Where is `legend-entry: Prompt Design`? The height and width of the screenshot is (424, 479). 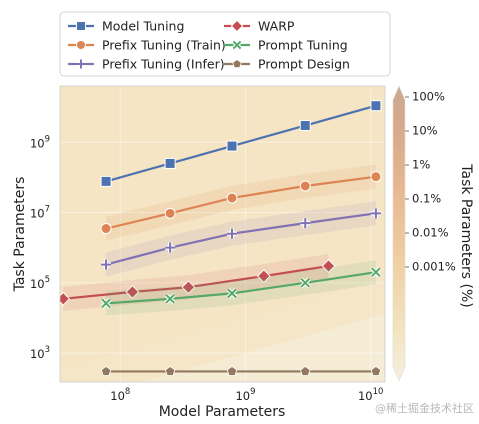
legend-entry: Prompt Design is located at coordinates (287, 64).